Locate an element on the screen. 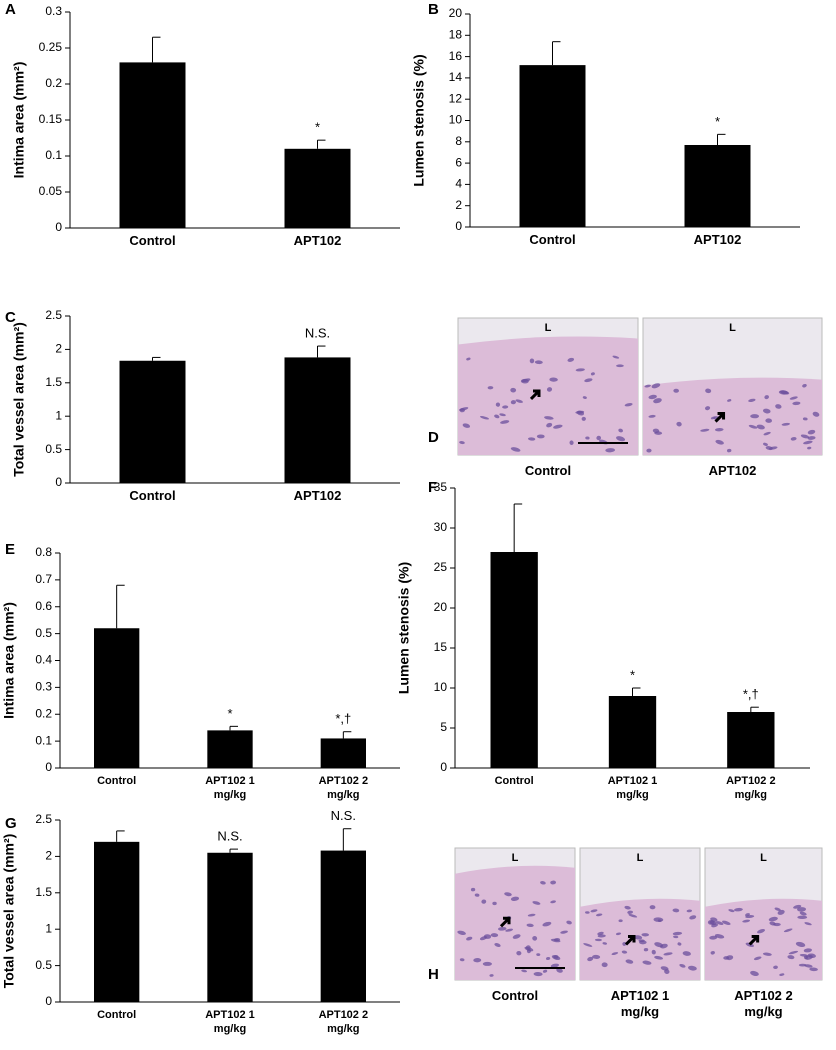 Image resolution: width=836 pixels, height=1050 pixels. image-caption: Control is located at coordinates (515, 995).